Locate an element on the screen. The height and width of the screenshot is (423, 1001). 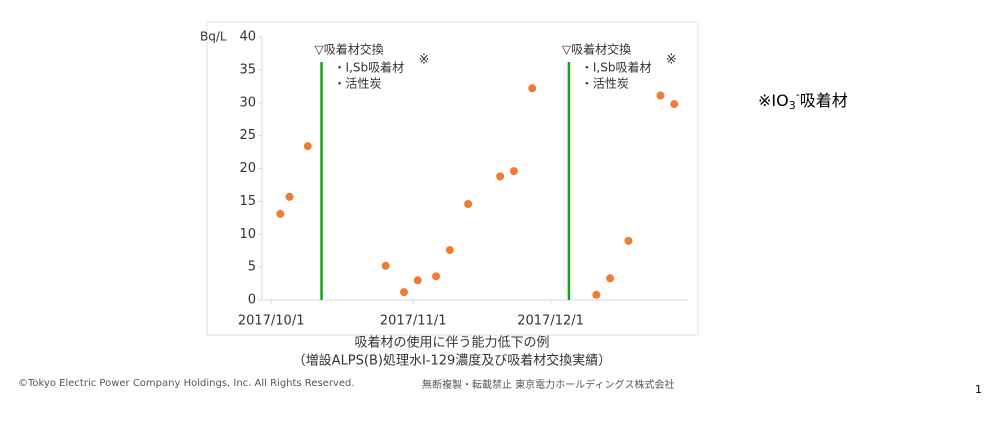
x-tick-label: 2017/11/1 is located at coordinates (413, 321).